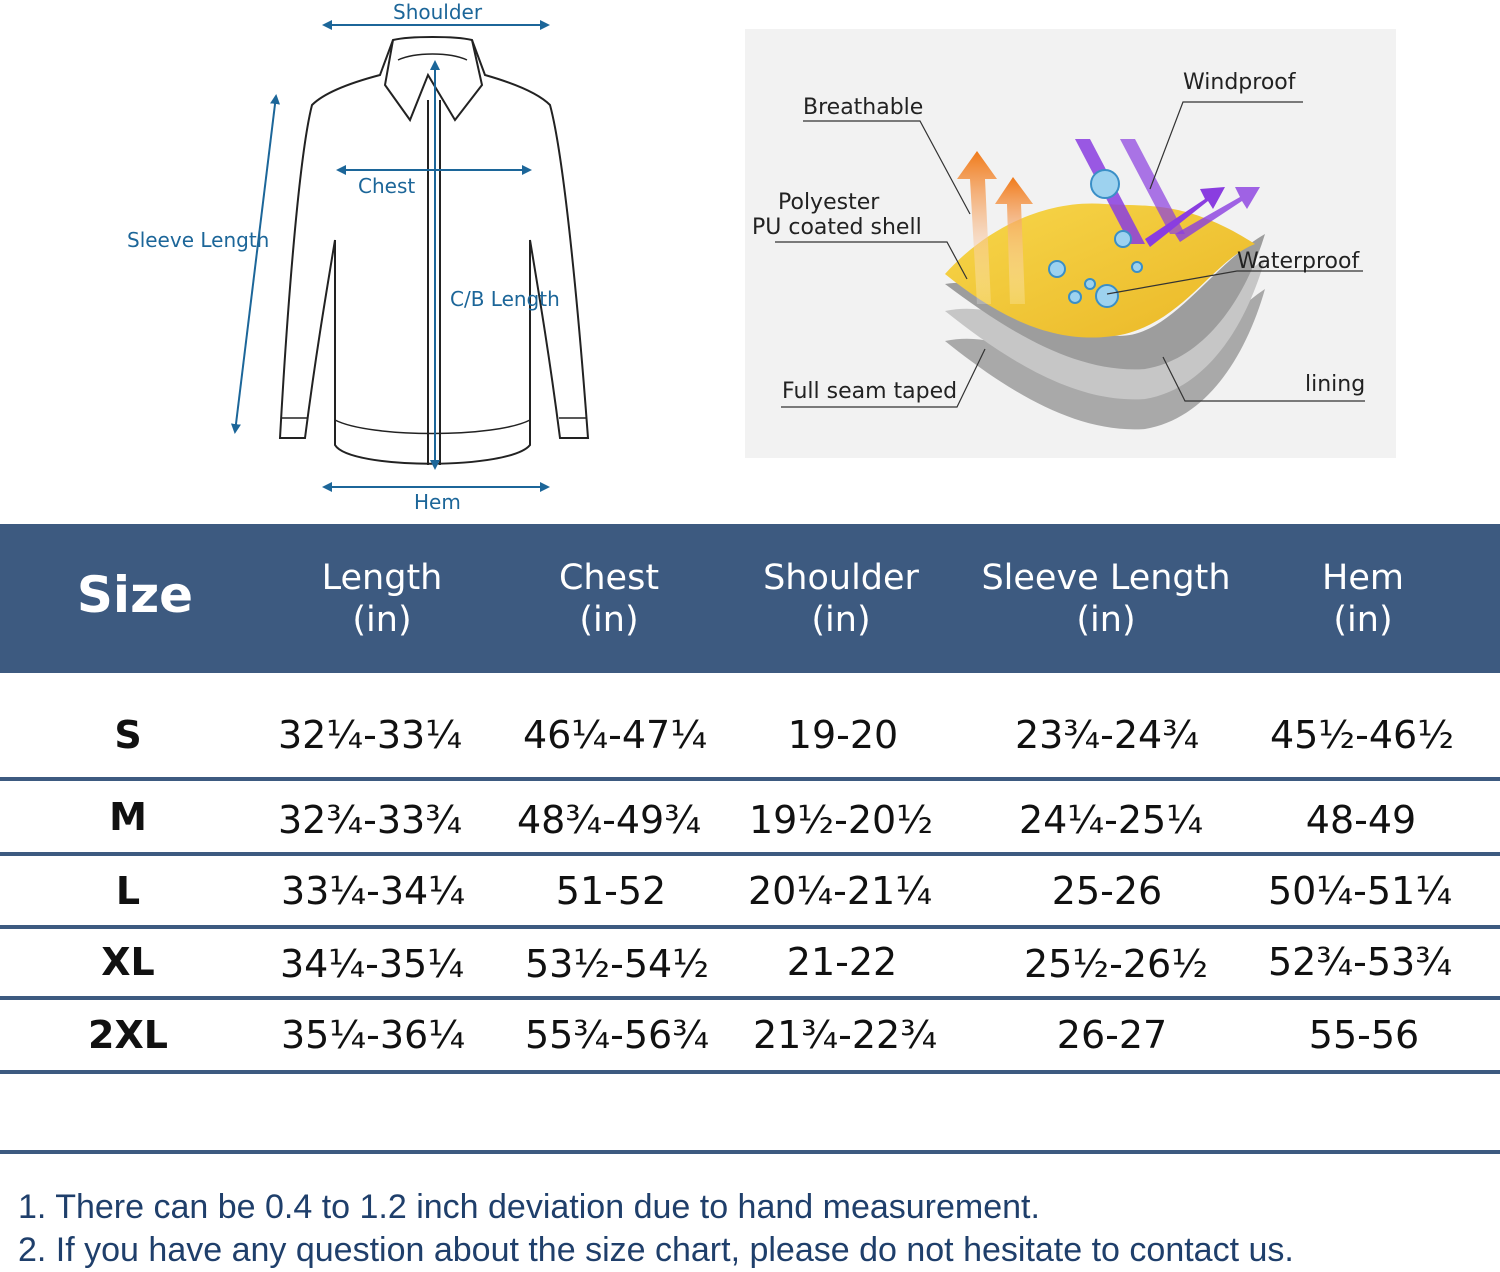 The image size is (1500, 1272). Describe the element at coordinates (750, 1152) in the screenshot. I see `divider` at that location.